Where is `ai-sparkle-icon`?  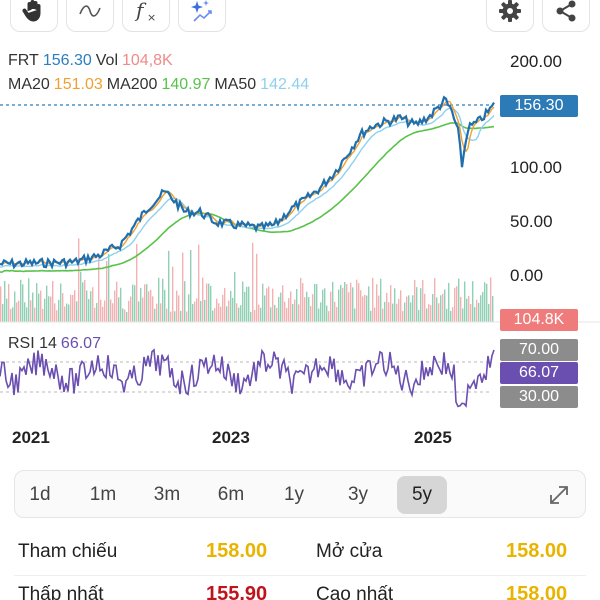
ai-sparkle-icon is located at coordinates (201, 11).